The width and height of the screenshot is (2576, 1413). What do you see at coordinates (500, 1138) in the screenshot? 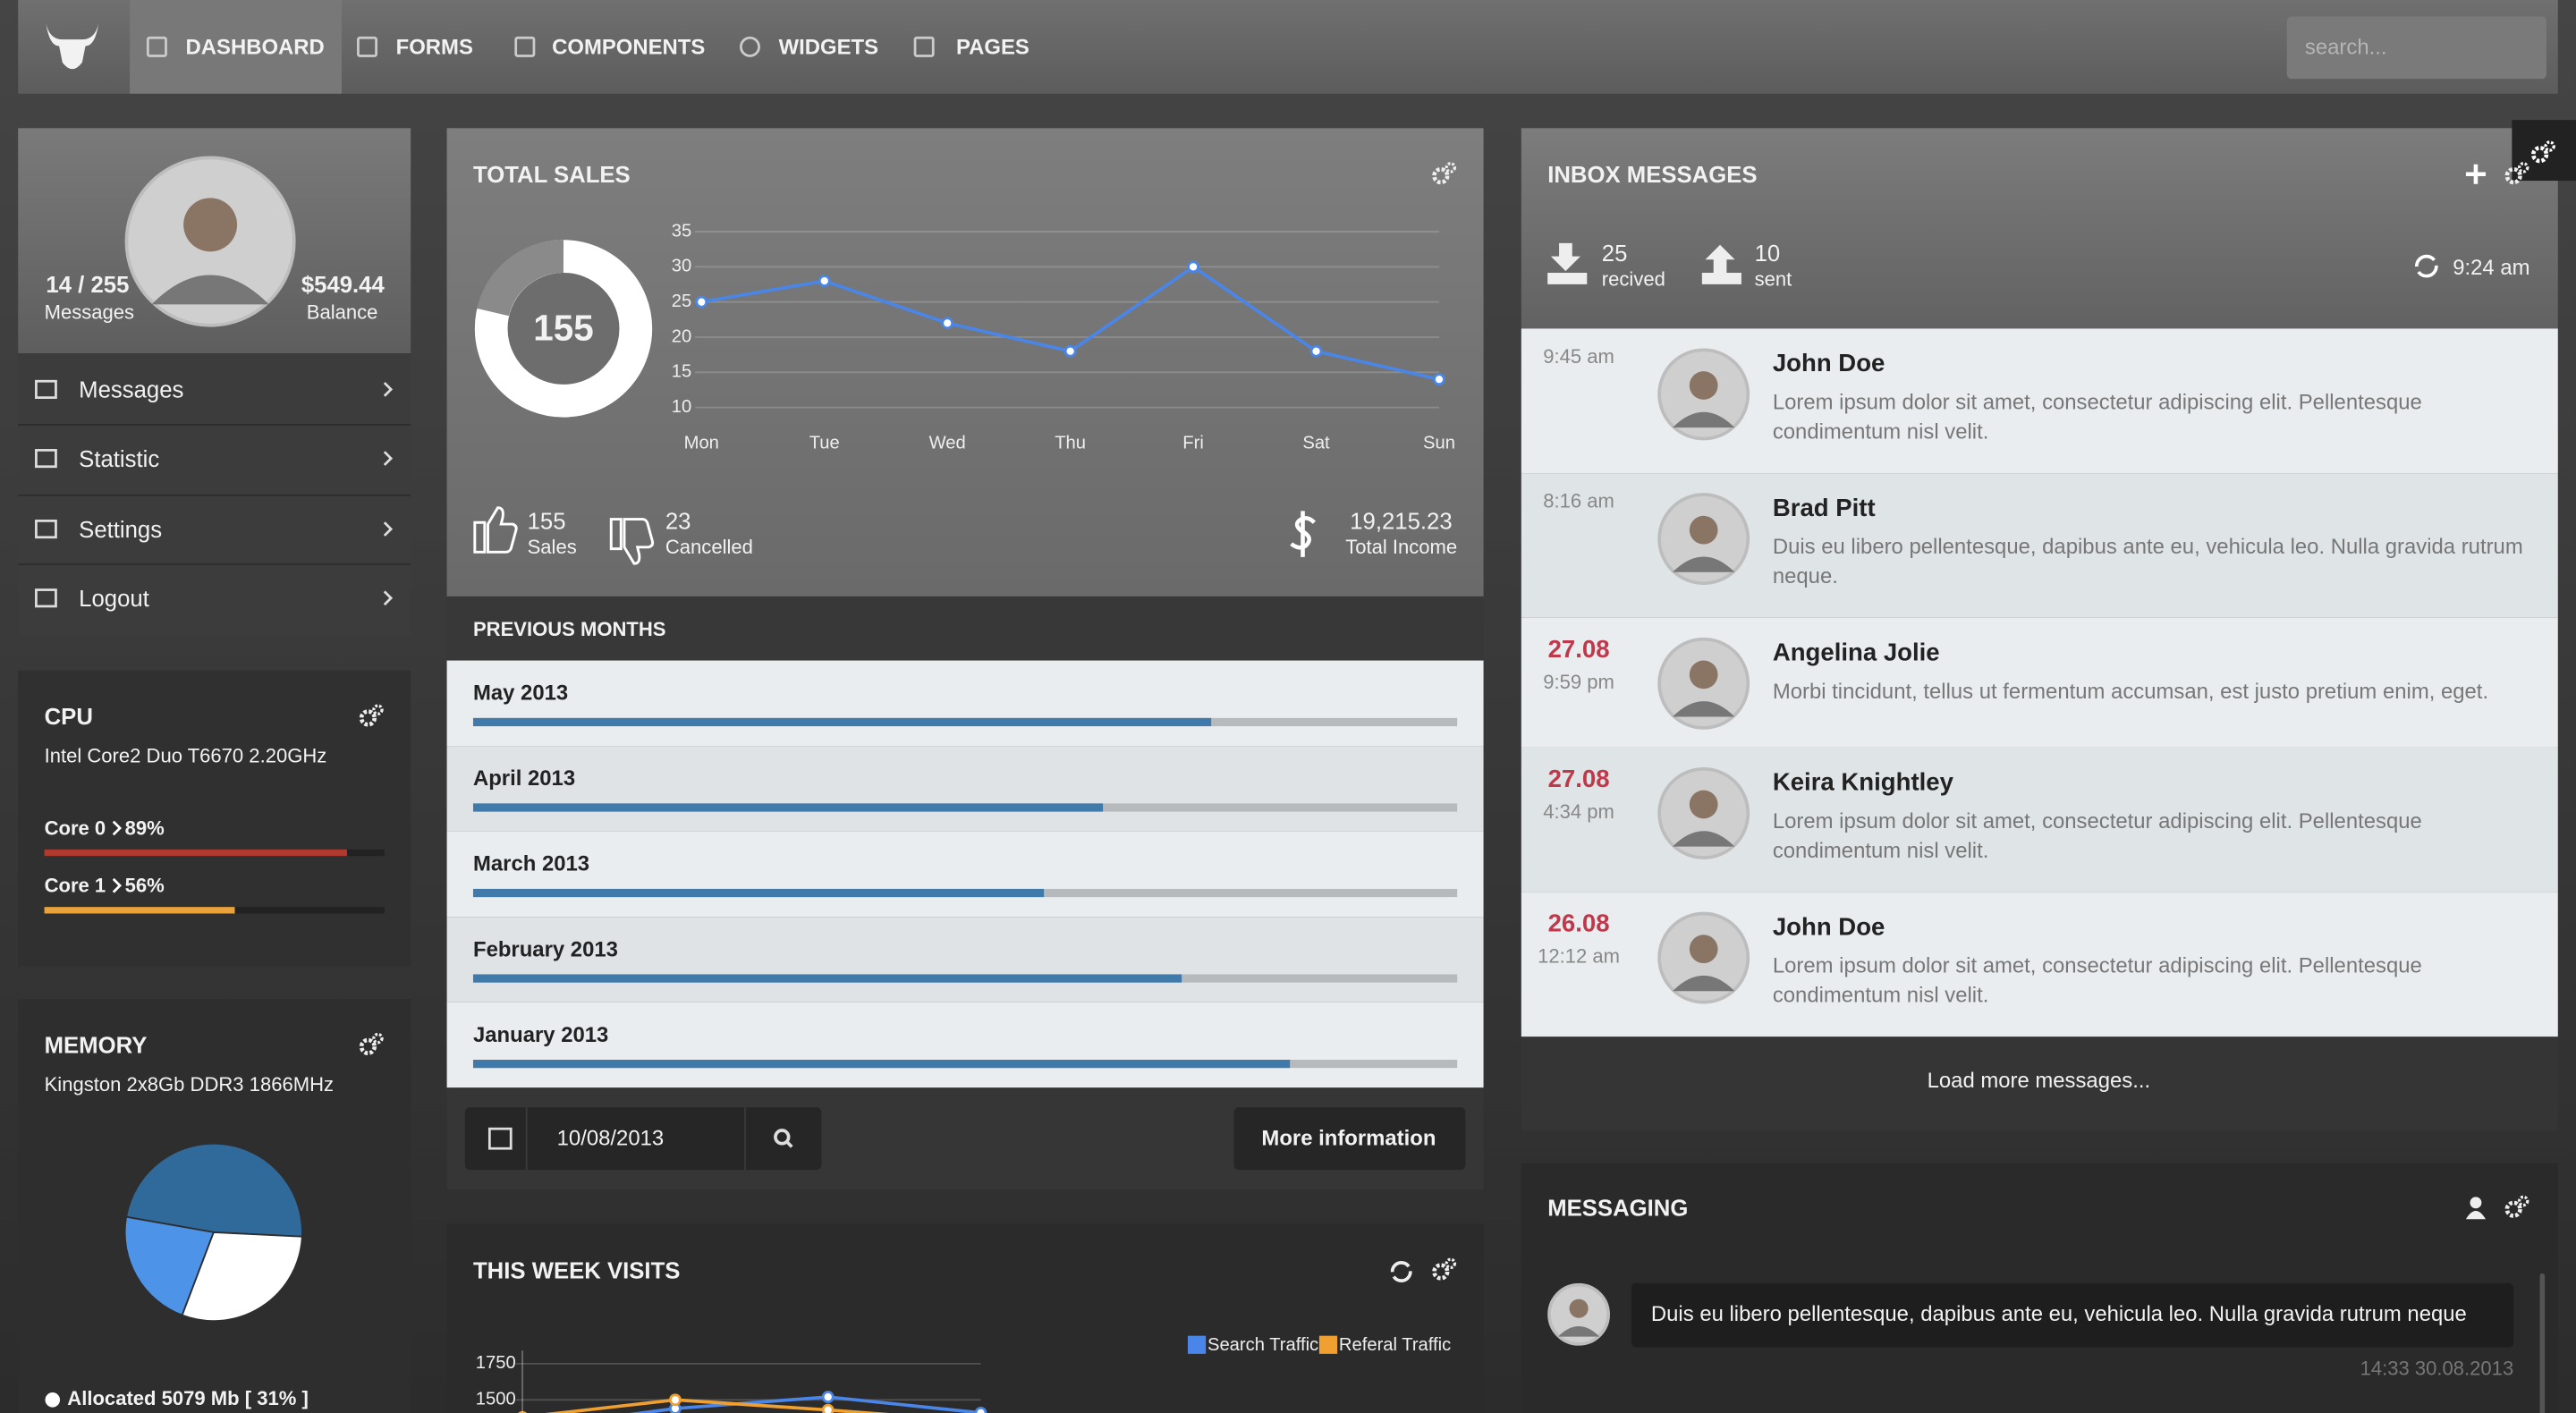
I see `calendar-icon` at bounding box center [500, 1138].